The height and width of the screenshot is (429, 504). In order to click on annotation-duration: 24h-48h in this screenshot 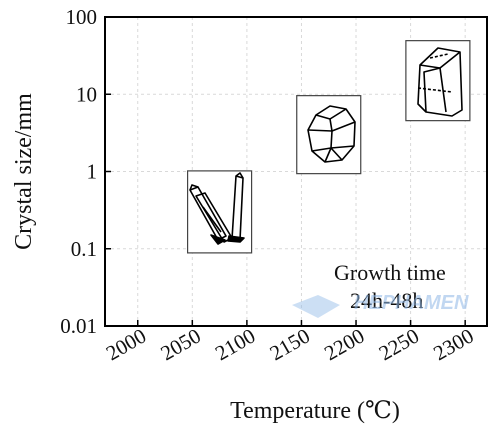, I will do `click(386, 300)`.